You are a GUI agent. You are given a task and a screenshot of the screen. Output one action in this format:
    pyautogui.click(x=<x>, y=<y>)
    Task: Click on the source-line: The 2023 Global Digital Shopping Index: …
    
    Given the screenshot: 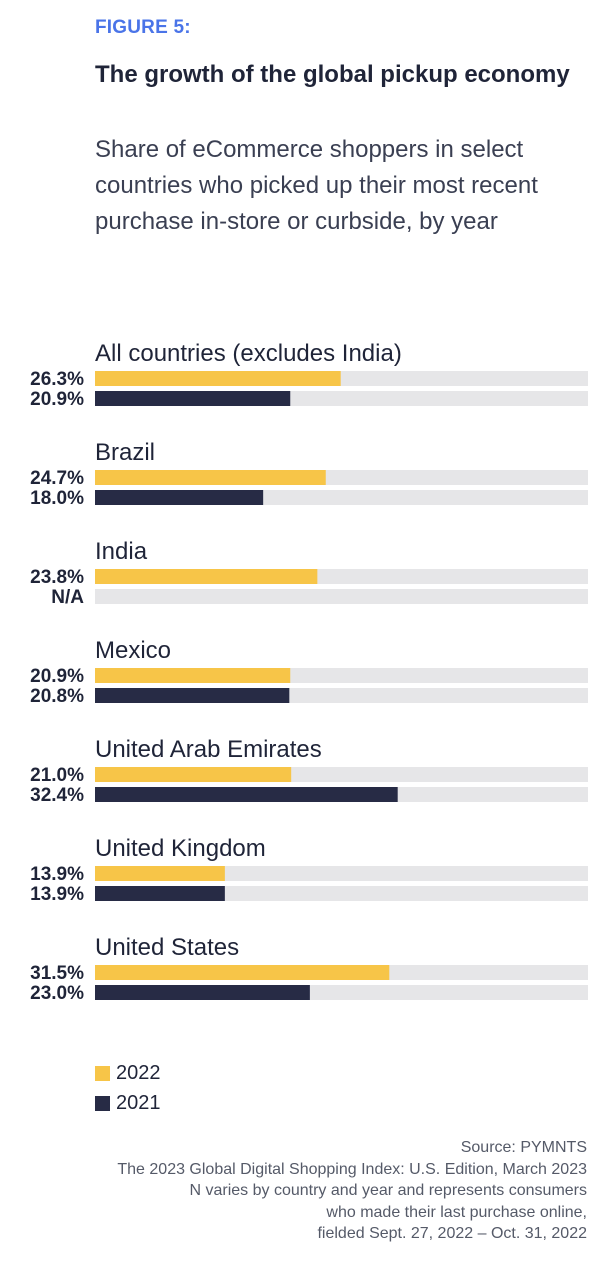 What is the action you would take?
    pyautogui.click(x=352, y=1169)
    